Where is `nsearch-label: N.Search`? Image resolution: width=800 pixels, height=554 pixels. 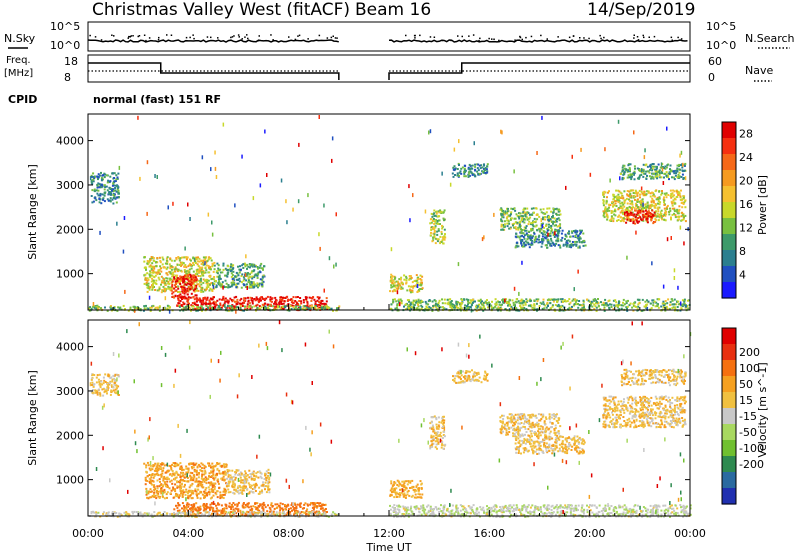
nsearch-label: N.Search is located at coordinates (770, 38).